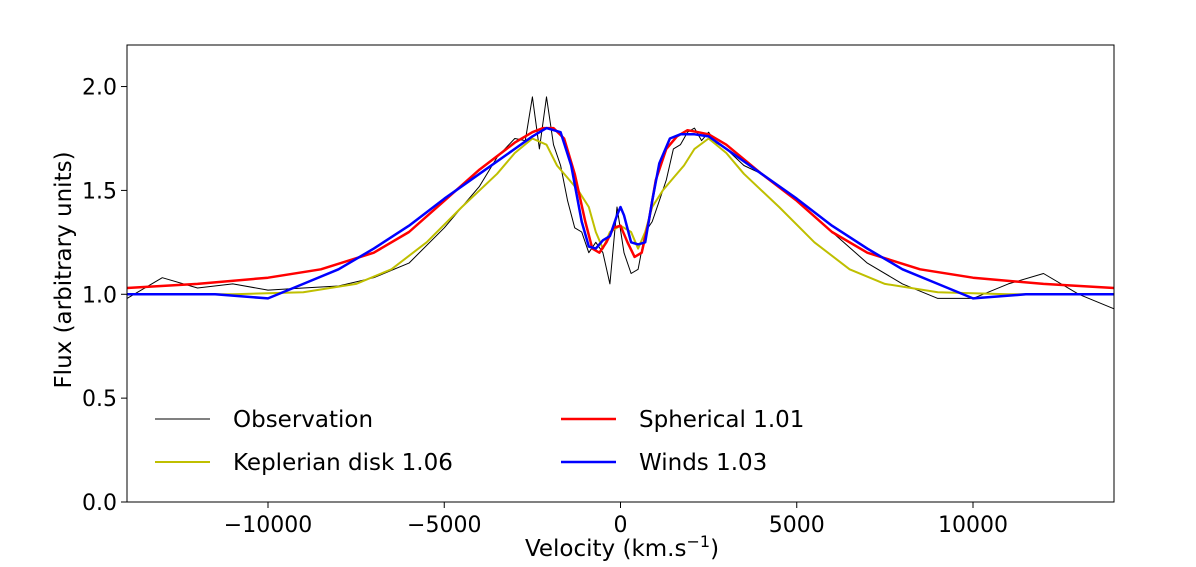 The height and width of the screenshot is (567, 1196). What do you see at coordinates (703, 463) in the screenshot?
I see `legend-label-winds: Winds 1.03` at bounding box center [703, 463].